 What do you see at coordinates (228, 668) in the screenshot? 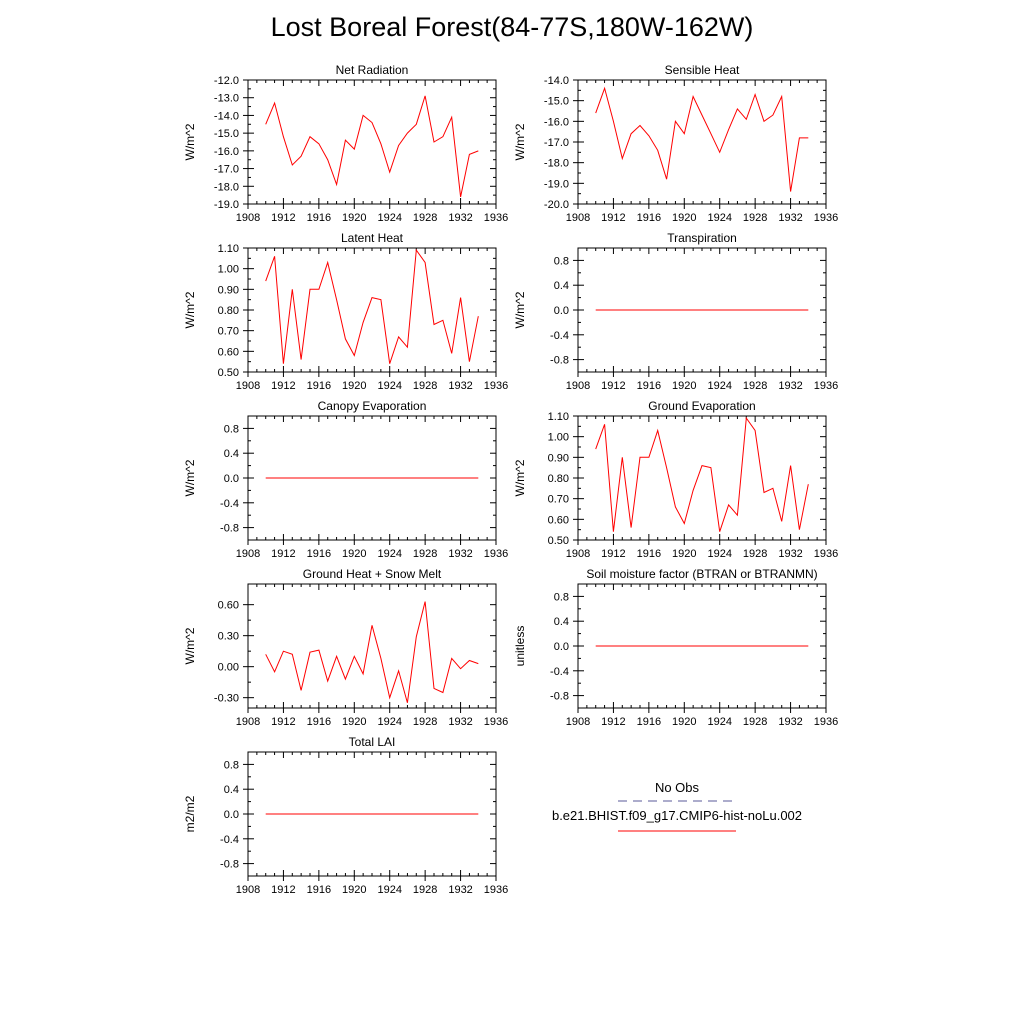
I see `y-tick-label: 0.00` at bounding box center [228, 668].